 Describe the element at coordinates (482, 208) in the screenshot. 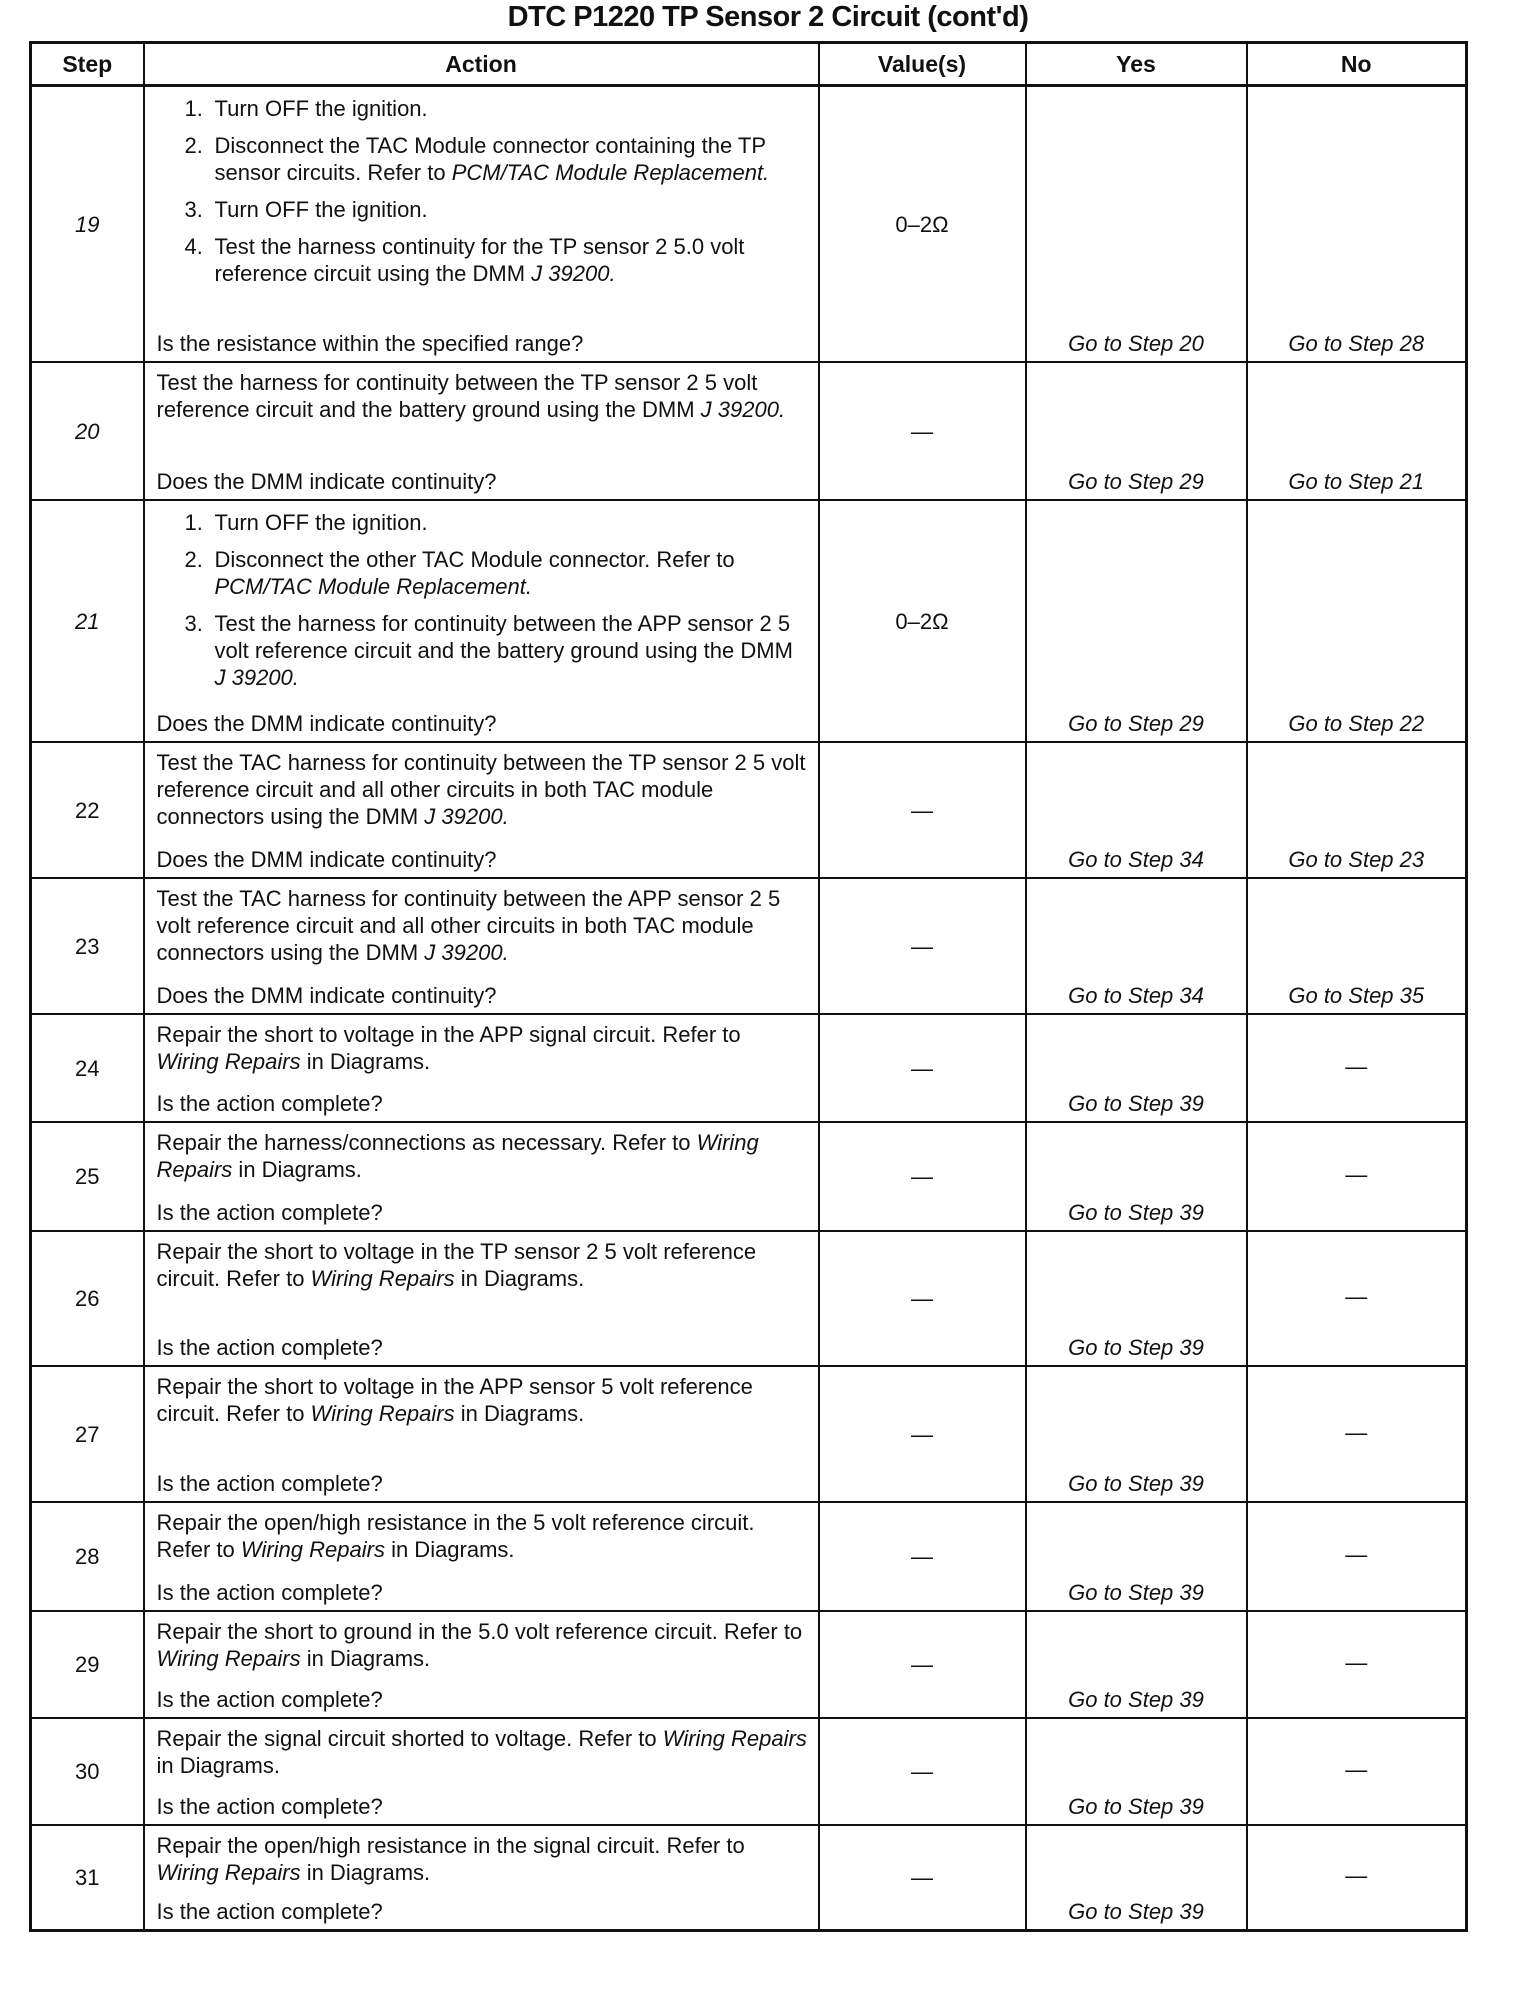

I see `action-step: 3. Turn OFF the ignition.` at that location.